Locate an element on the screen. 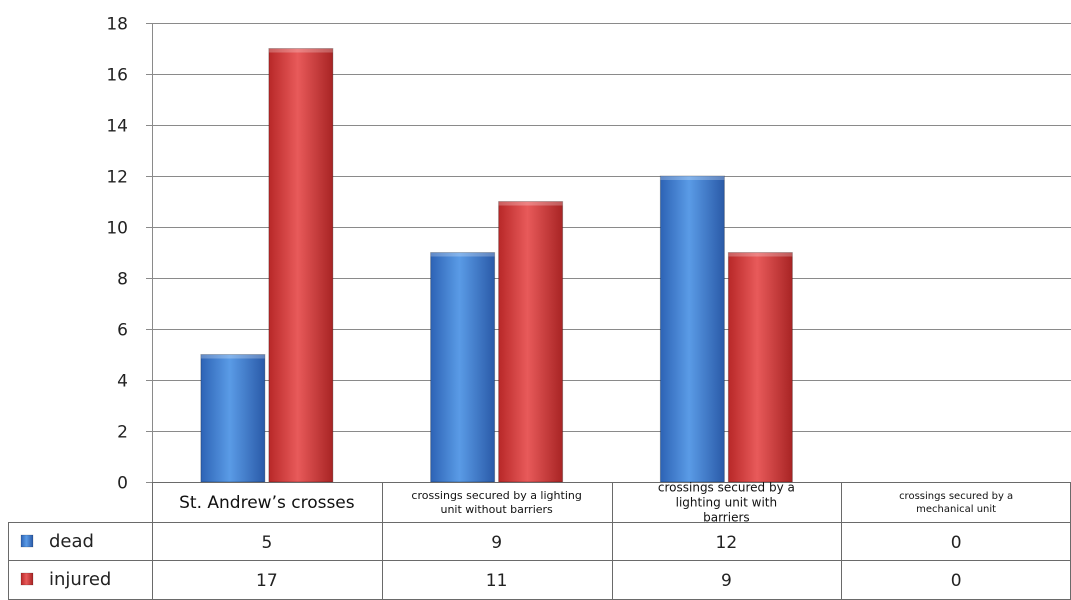 This screenshot has width=1071, height=600. y-tick-label: 10 is located at coordinates (117, 229).